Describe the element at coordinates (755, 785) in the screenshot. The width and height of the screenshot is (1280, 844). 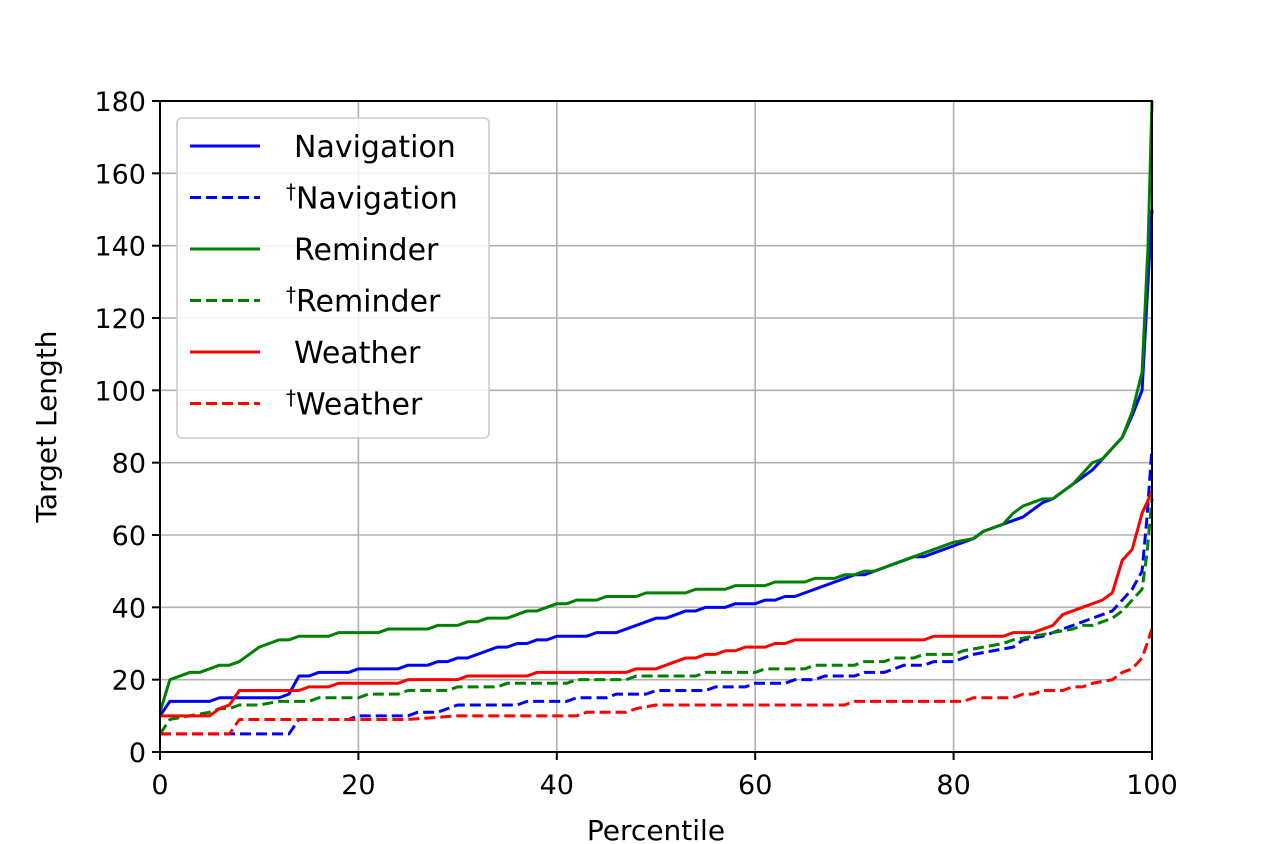
I see `x-tick-label: 60` at that location.